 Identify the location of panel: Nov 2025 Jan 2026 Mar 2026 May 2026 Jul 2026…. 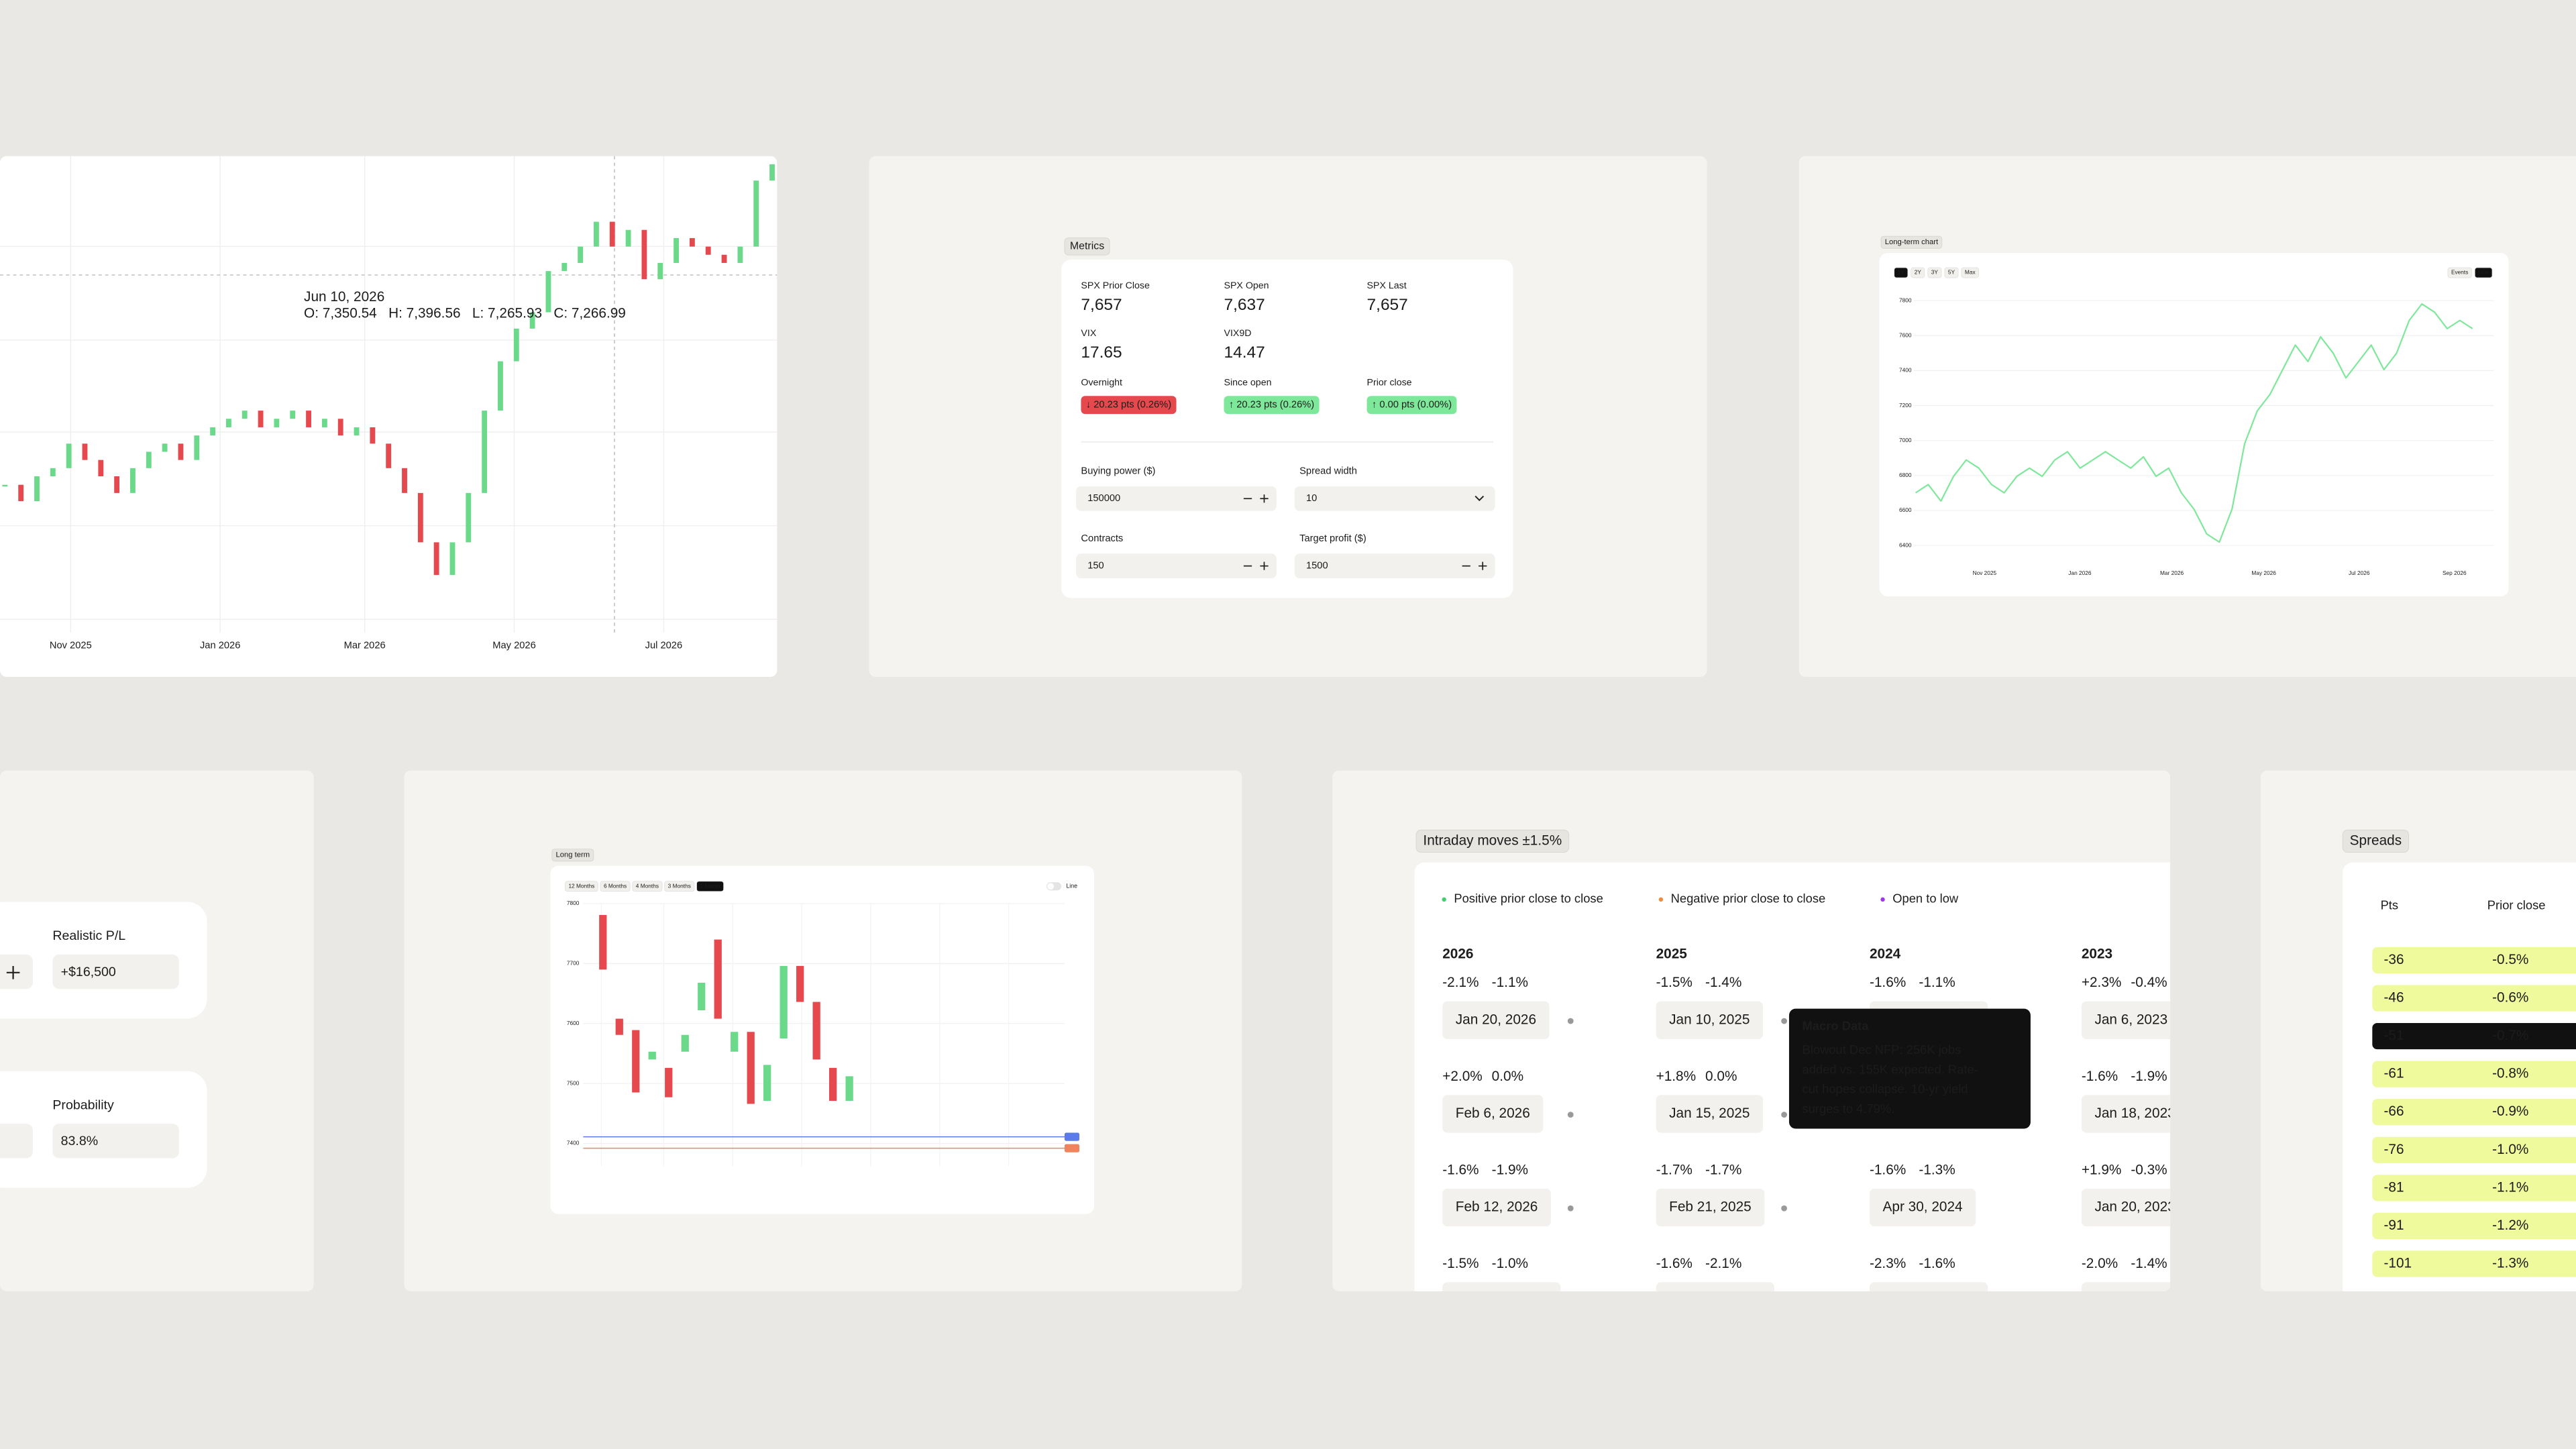
(388, 416).